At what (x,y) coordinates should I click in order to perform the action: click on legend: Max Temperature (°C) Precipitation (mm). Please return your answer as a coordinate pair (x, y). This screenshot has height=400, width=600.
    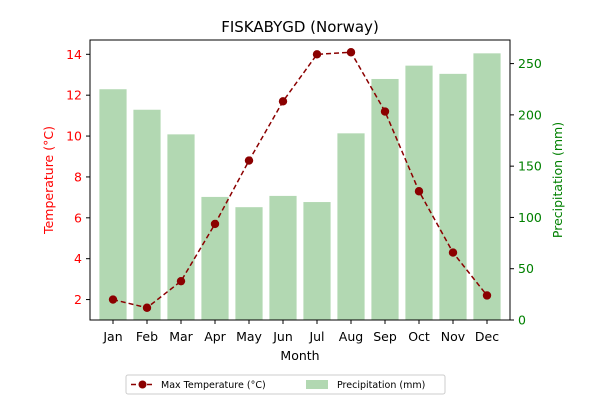
    Looking at the image, I should click on (285, 384).